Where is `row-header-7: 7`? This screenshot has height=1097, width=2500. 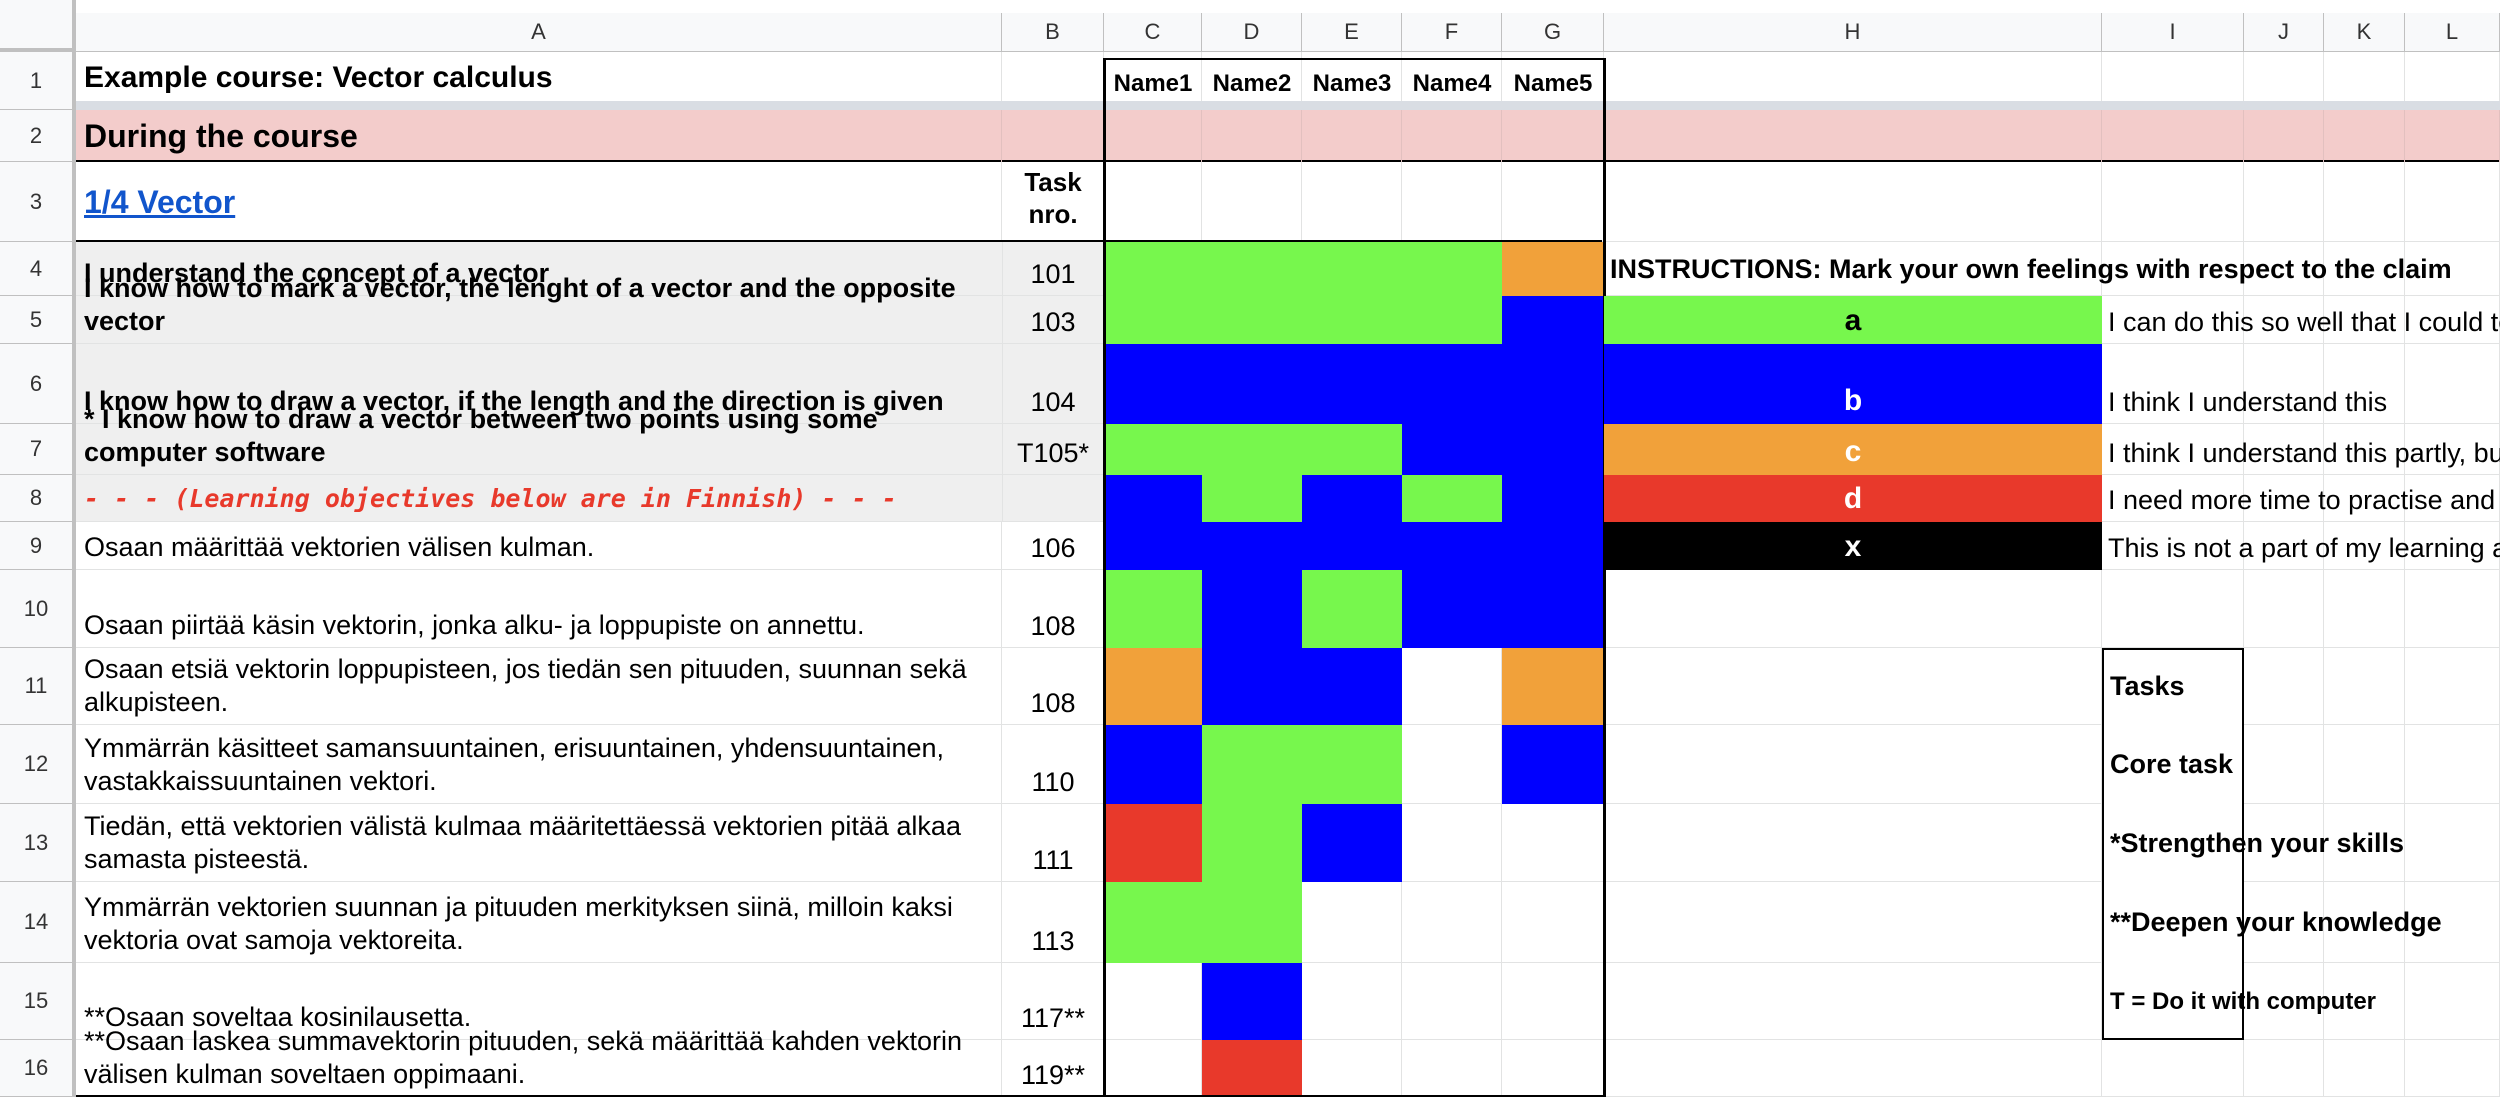 row-header-7: 7 is located at coordinates (38, 449).